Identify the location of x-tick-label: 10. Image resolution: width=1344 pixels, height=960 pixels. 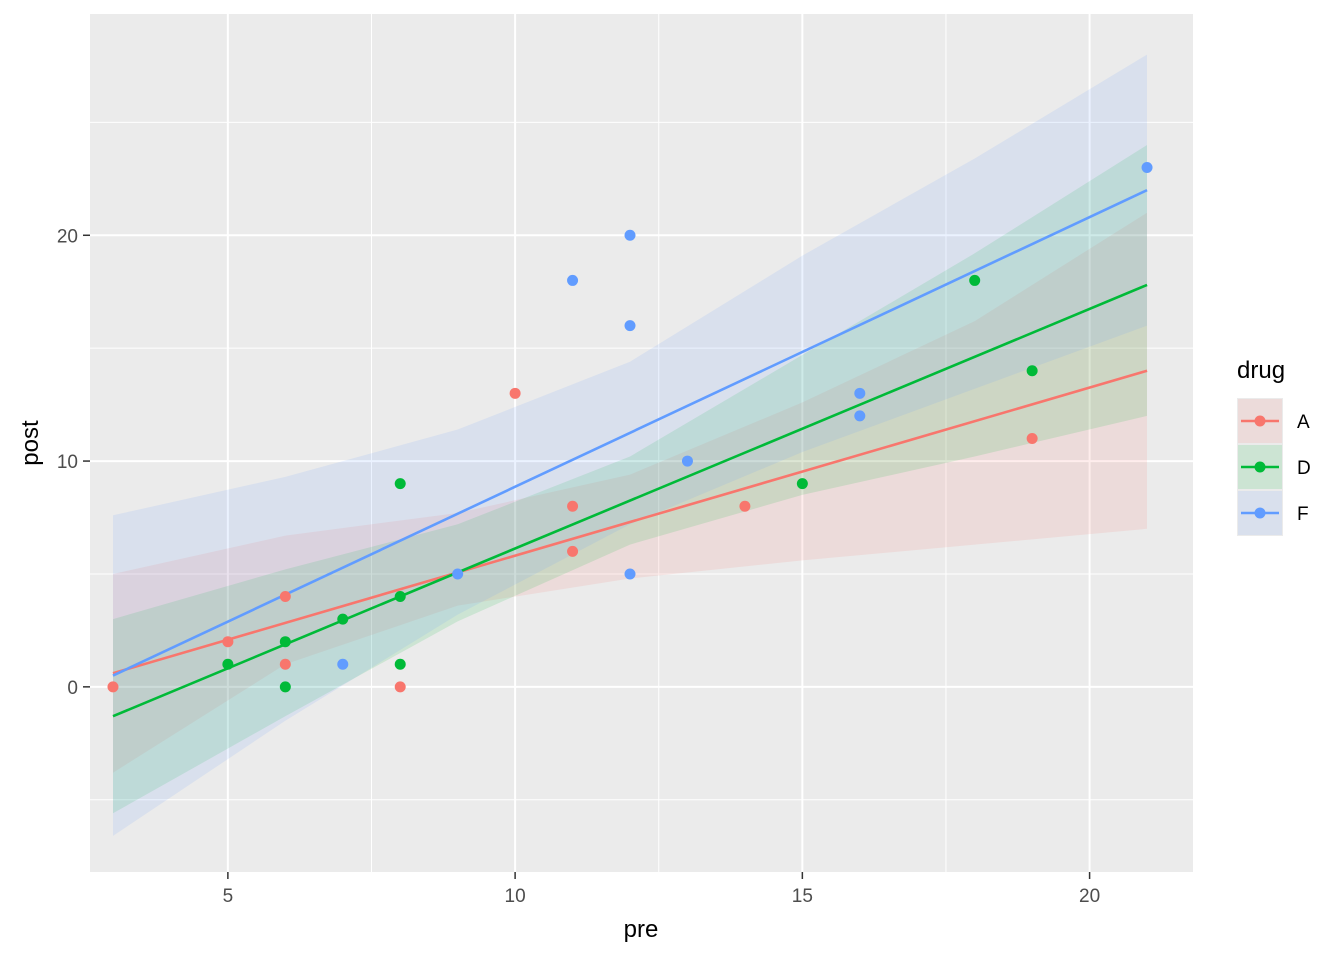
(515, 896).